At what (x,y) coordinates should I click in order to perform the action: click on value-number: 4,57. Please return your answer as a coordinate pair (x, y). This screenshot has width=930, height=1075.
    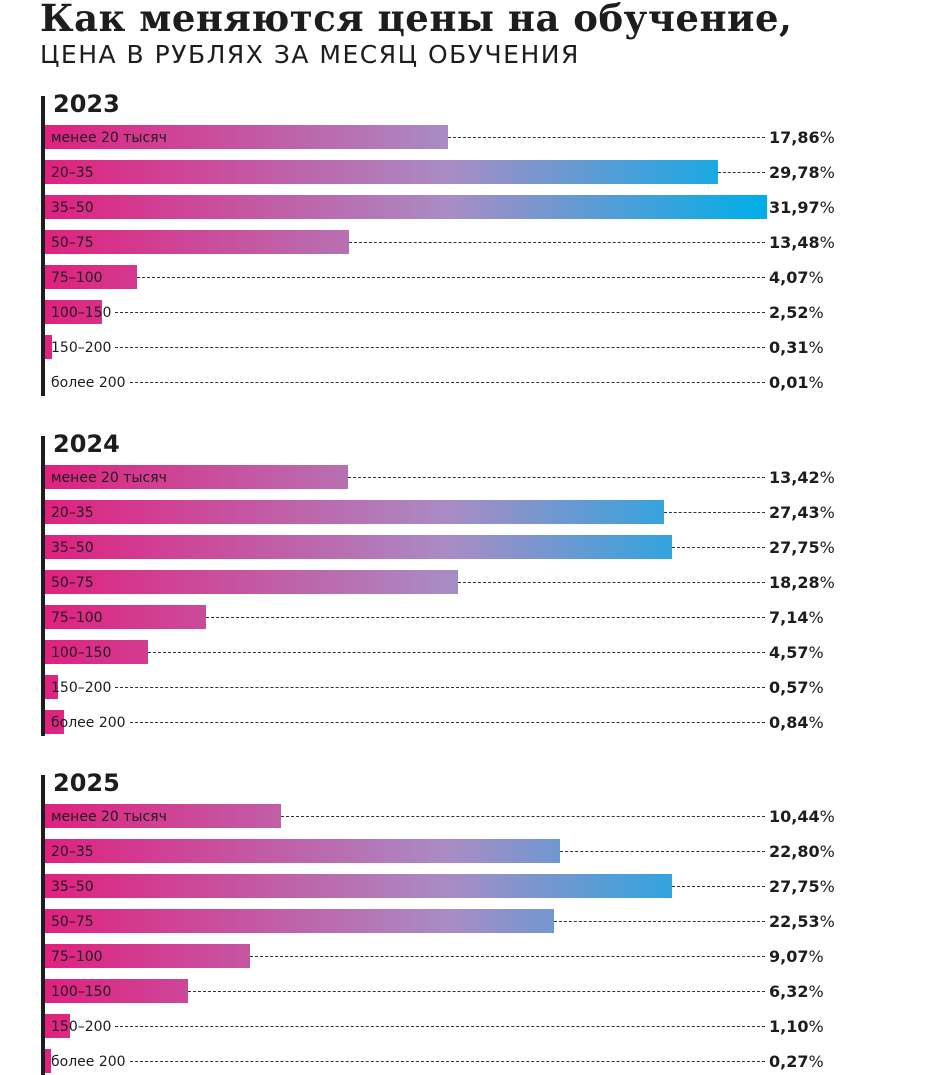
    Looking at the image, I should click on (789, 652).